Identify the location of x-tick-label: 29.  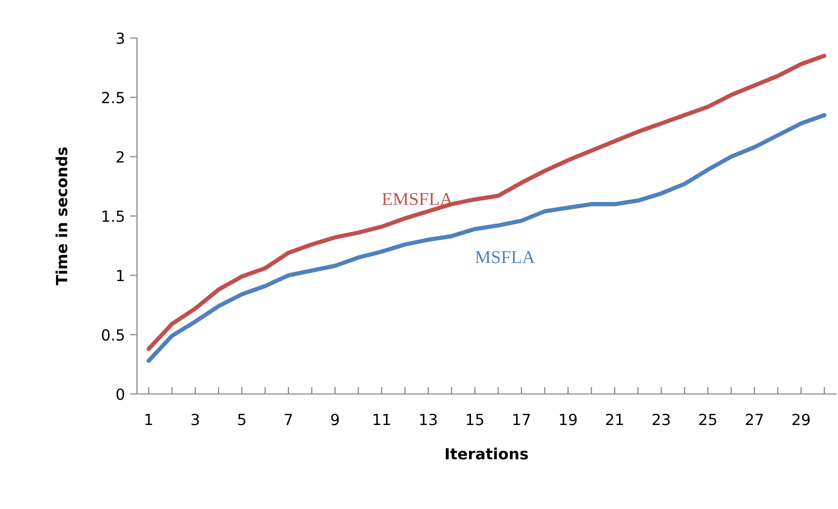
(801, 420).